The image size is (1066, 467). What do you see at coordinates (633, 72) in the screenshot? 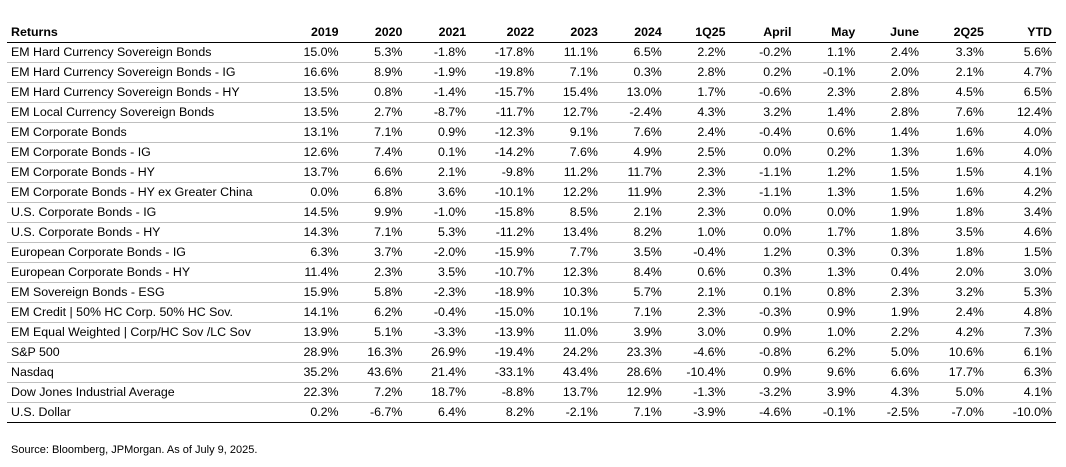
I see `return-cell: 0.3%` at bounding box center [633, 72].